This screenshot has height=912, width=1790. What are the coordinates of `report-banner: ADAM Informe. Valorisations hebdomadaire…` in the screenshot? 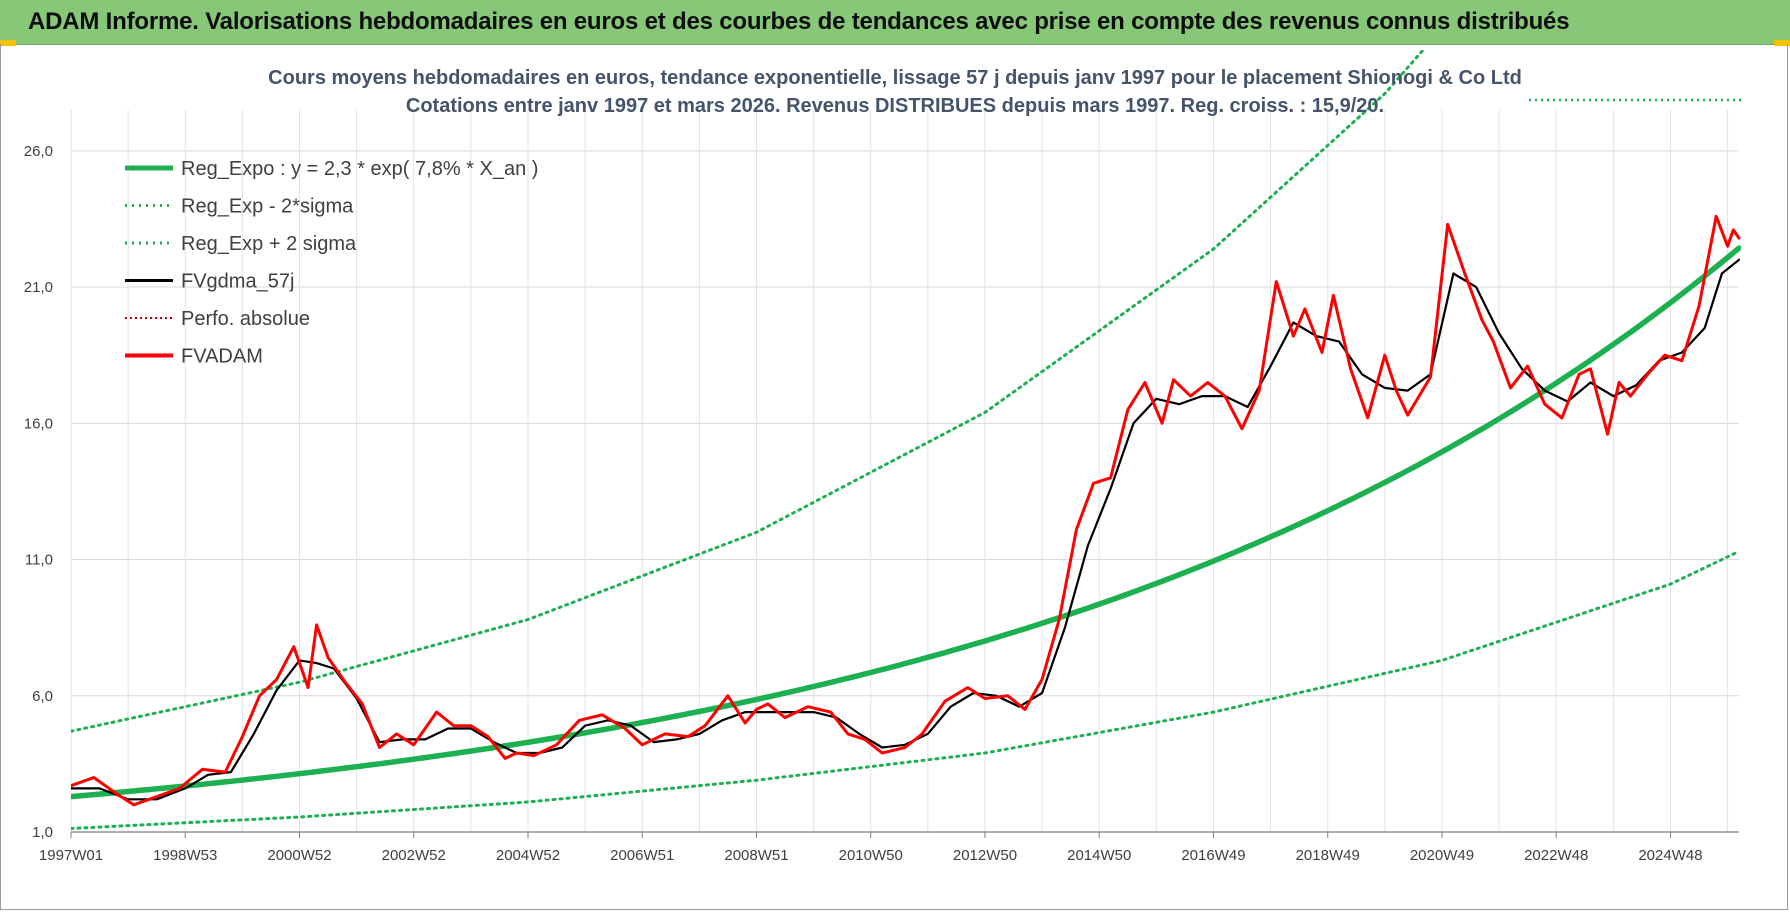 It's located at (895, 22).